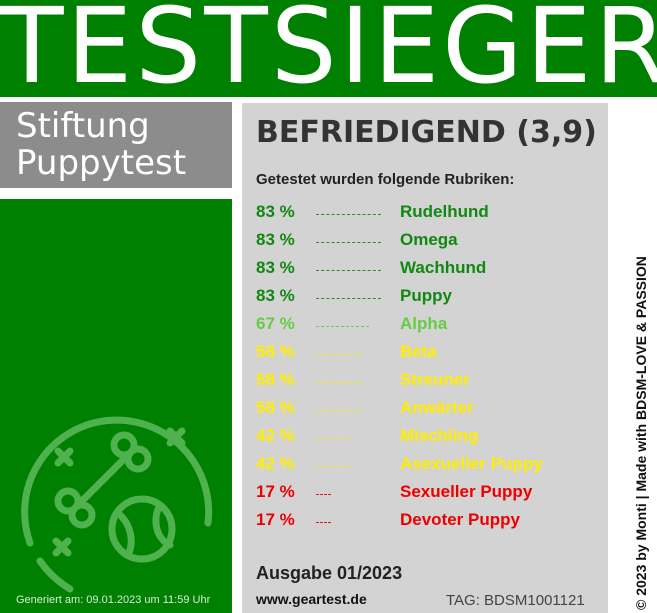 Image resolution: width=657 pixels, height=613 pixels. I want to click on category-row: 67 % Alpha, so click(431, 325).